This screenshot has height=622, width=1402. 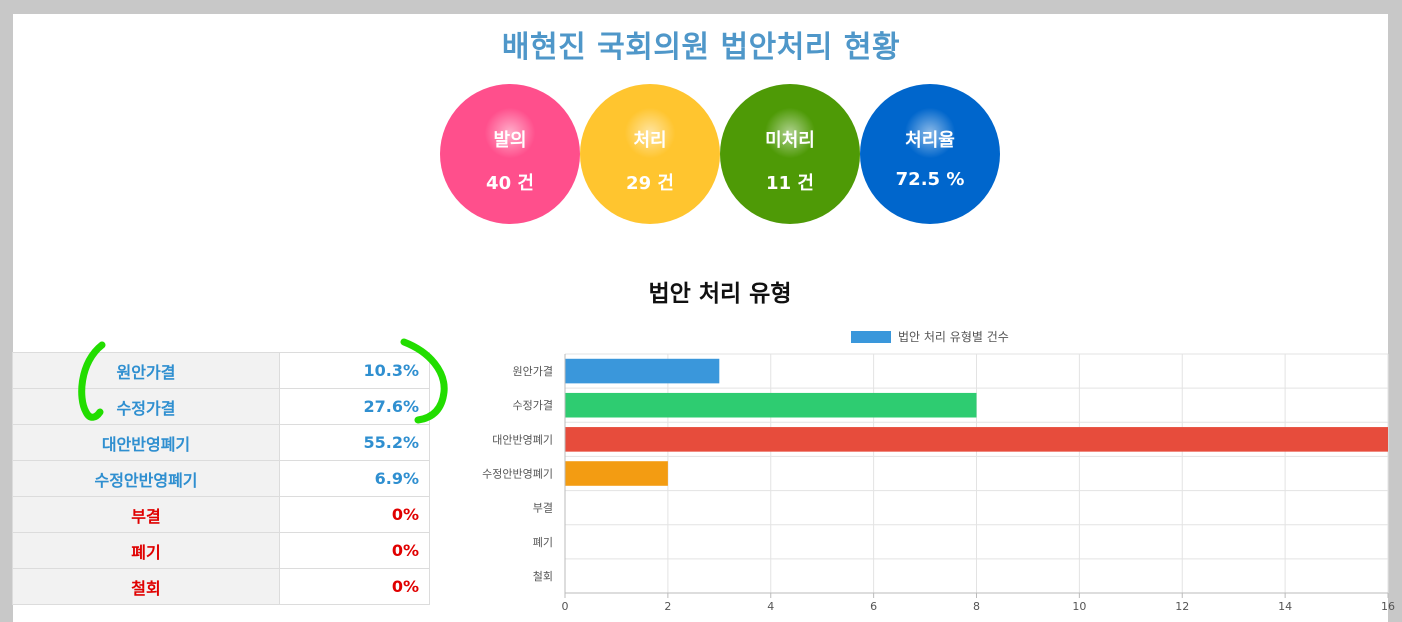 What do you see at coordinates (146, 550) in the screenshot?
I see `rate-name: 폐기` at bounding box center [146, 550].